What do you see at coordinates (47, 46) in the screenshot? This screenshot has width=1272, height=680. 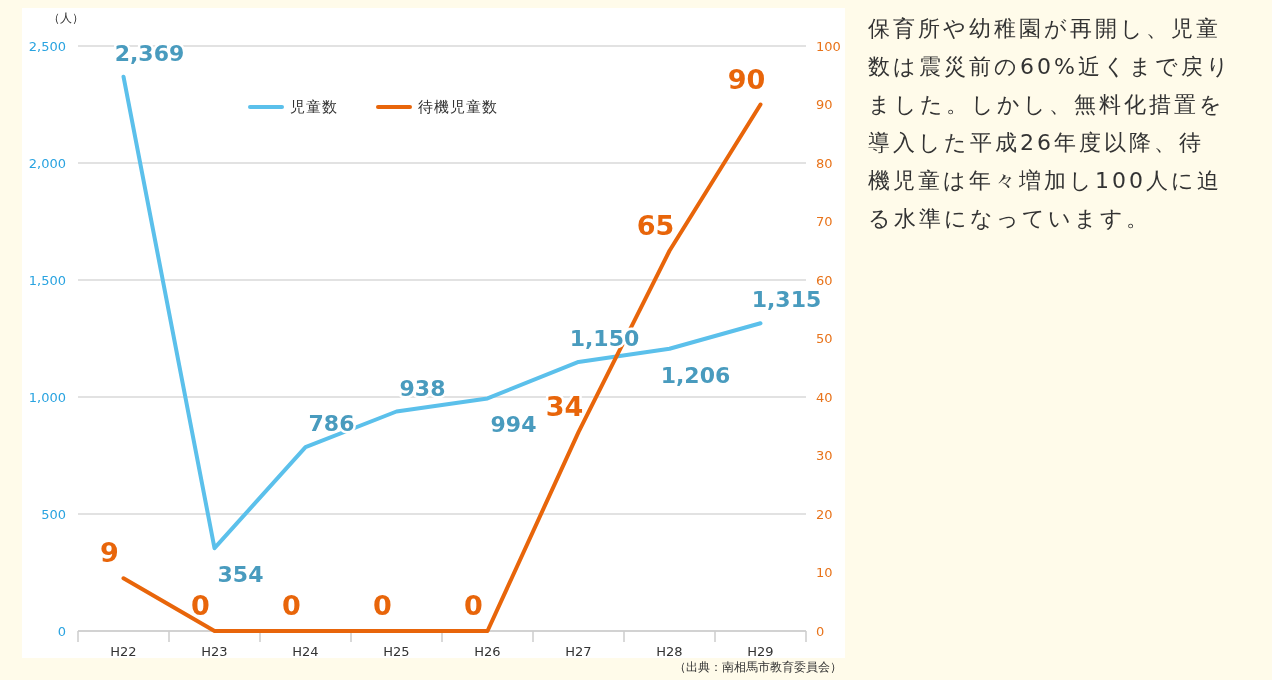 I see `y-tick-label: 2,500` at bounding box center [47, 46].